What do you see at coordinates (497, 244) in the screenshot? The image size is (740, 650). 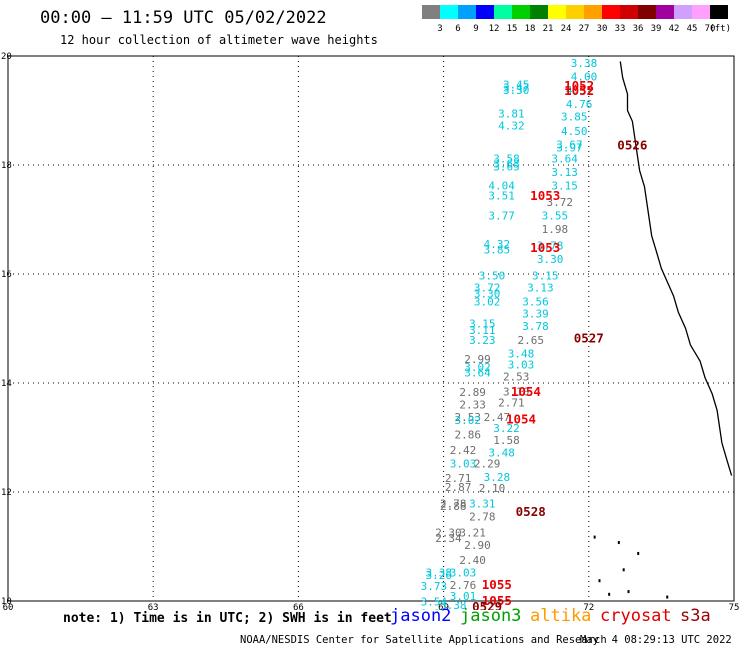 I see `wave-height-value: 4.32` at bounding box center [497, 244].